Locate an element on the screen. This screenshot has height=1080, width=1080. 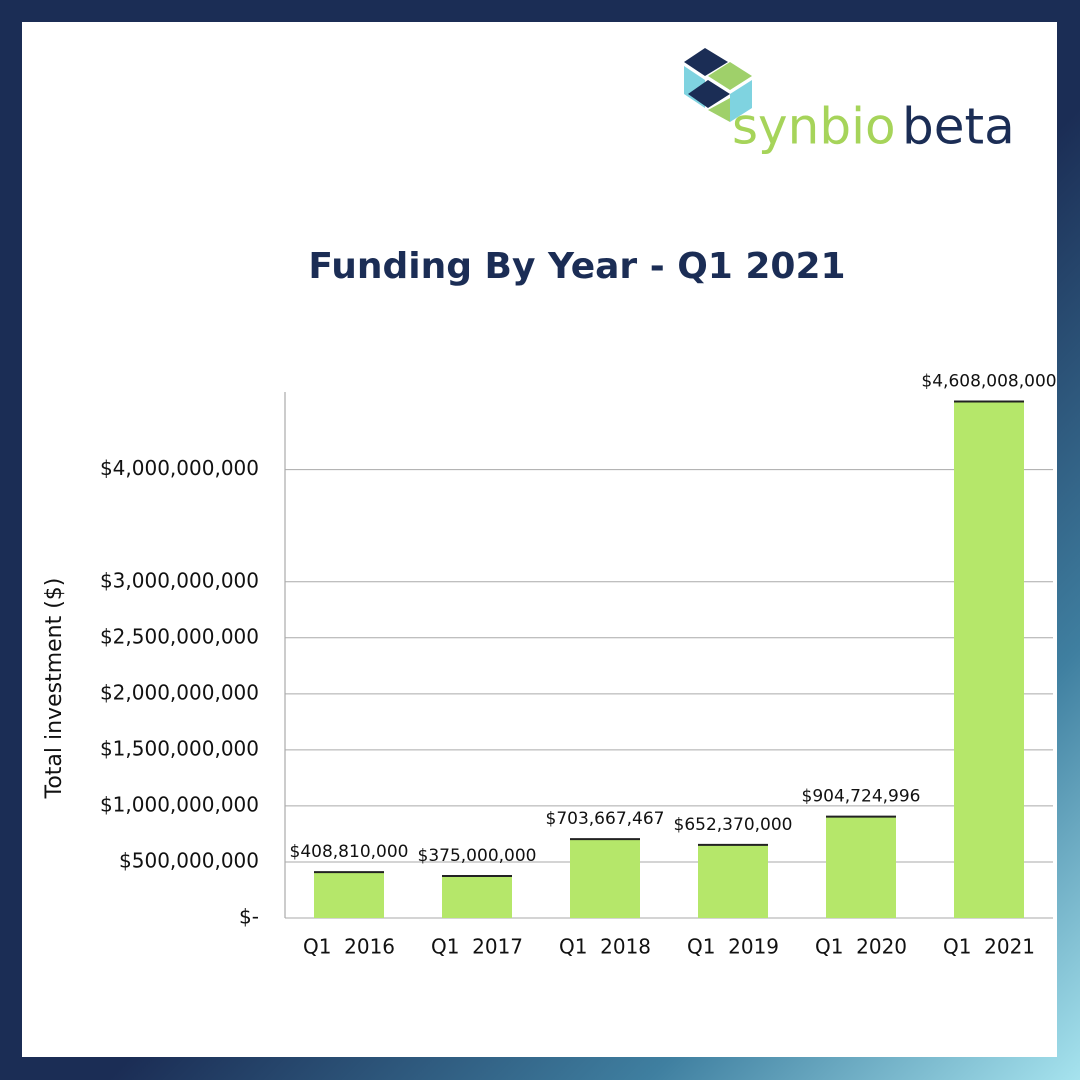
y-tick-label: $1,500,000,000 is located at coordinates (179, 748).